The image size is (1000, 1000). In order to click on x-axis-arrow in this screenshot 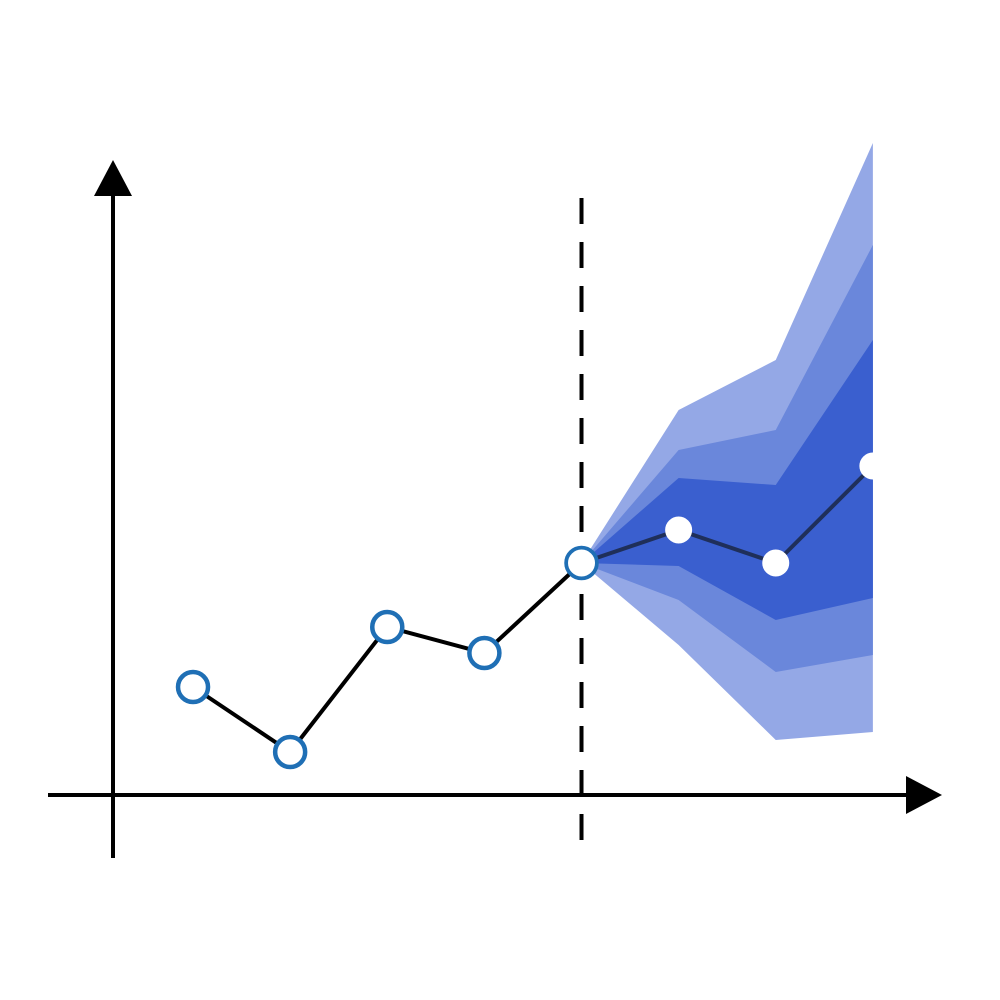, I will do `click(924, 795)`.